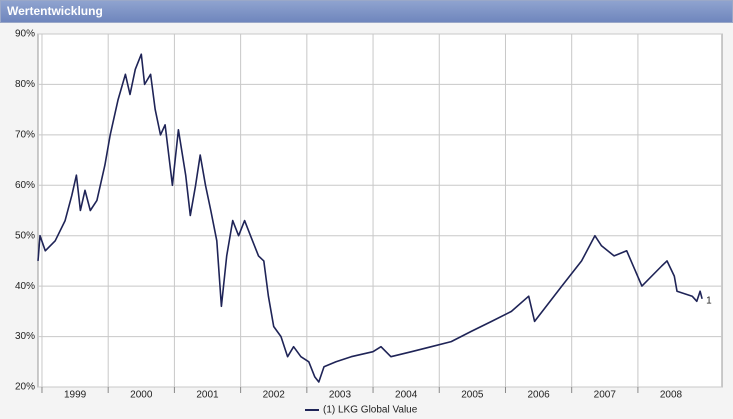 The image size is (733, 419). Describe the element at coordinates (370, 410) in the screenshot. I see `legend-label: (1) LKG Global Value` at that location.